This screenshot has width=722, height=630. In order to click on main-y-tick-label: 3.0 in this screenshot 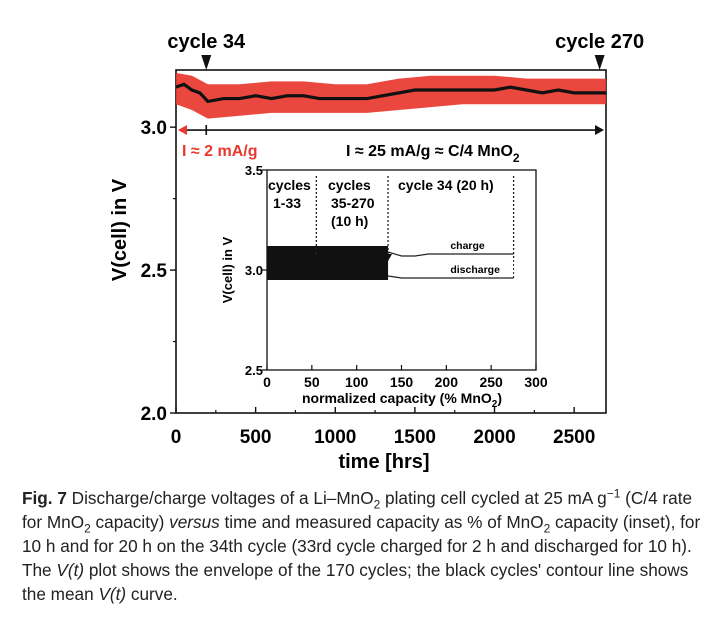, I will do `click(154, 128)`.